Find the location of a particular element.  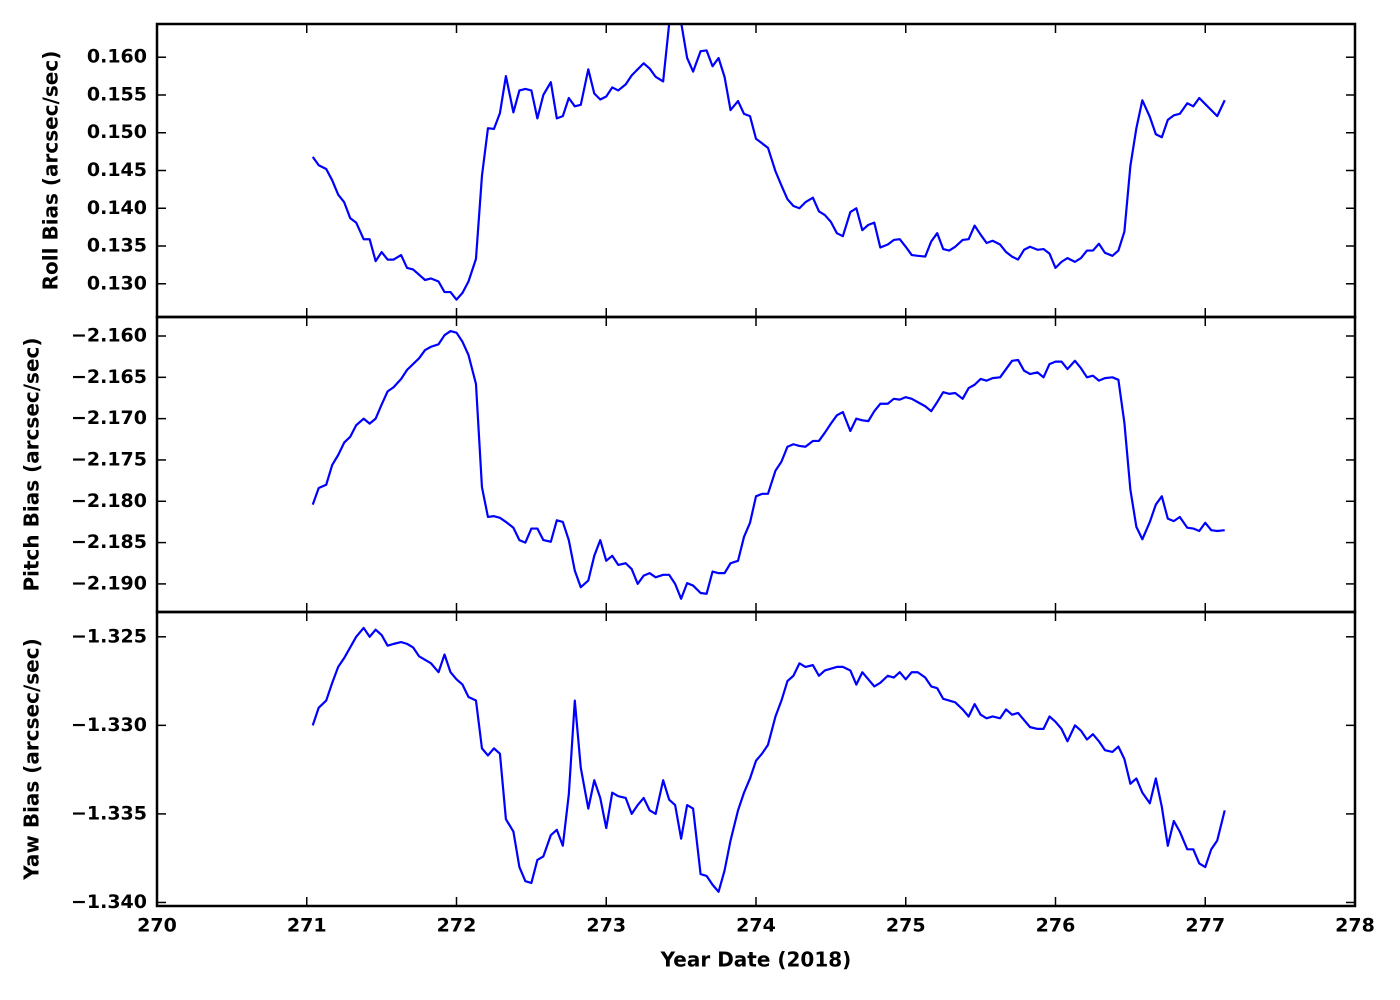

y-tick-label: −1.330 is located at coordinates (109, 725).